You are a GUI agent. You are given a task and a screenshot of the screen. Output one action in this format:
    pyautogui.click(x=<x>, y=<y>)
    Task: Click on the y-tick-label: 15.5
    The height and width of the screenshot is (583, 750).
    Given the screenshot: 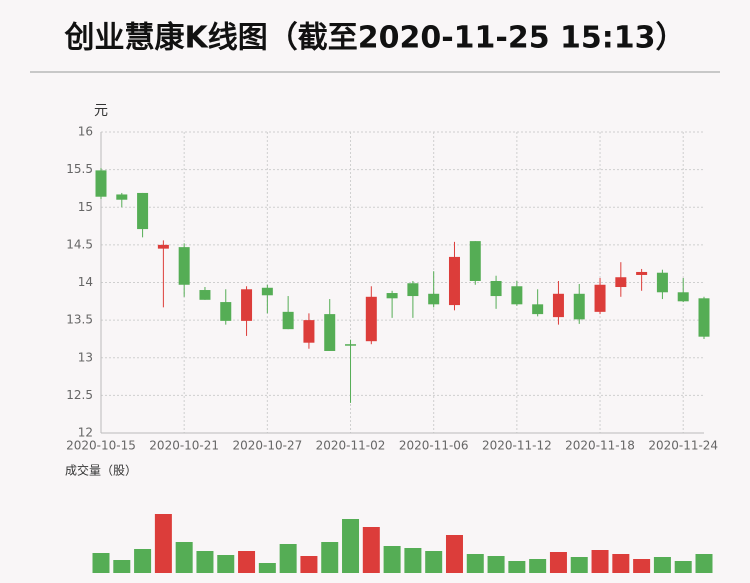 What is the action you would take?
    pyautogui.click(x=79, y=169)
    